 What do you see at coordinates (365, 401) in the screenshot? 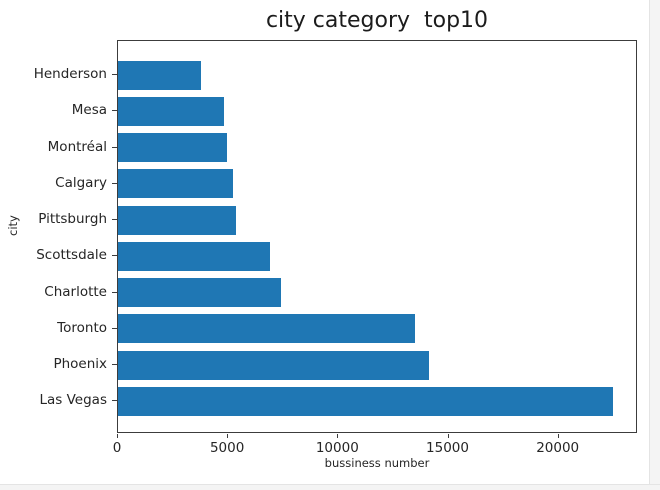
I see `bar-las-vegas` at bounding box center [365, 401].